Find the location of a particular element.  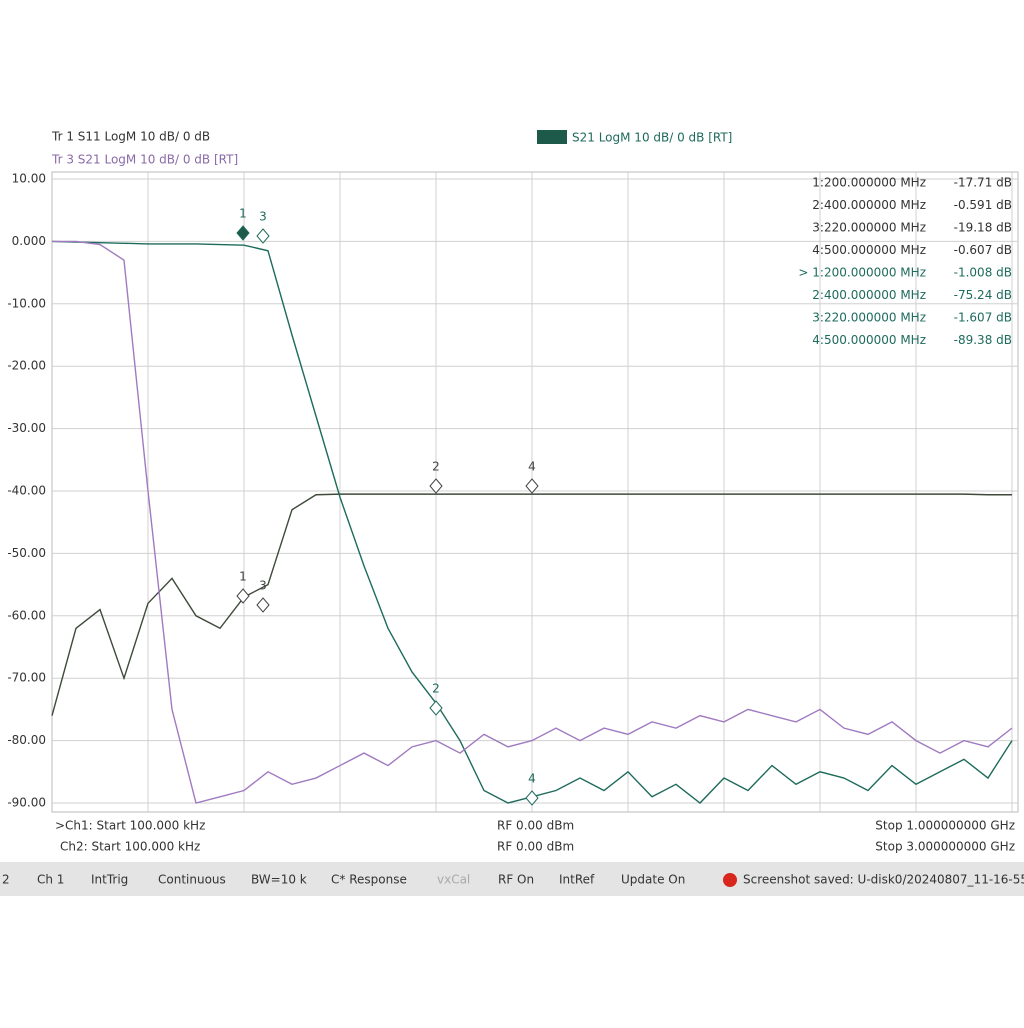

status-bar is located at coordinates (512, 879).